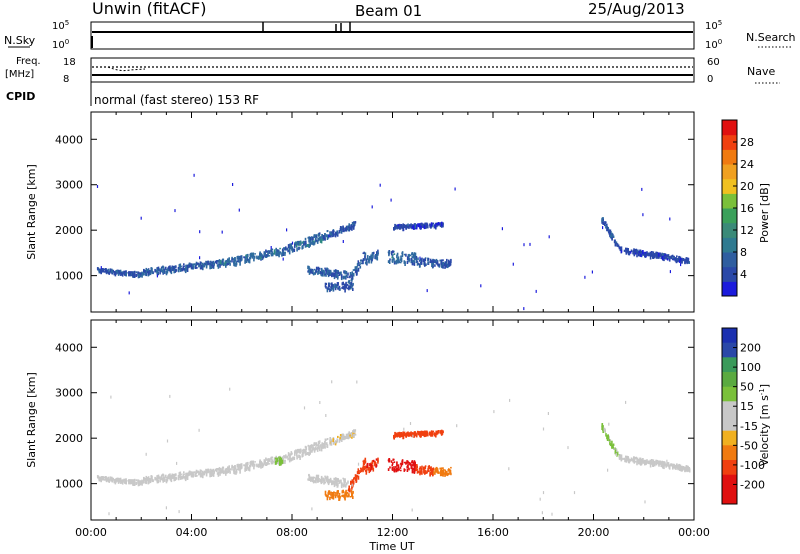 This screenshot has height=554, width=800. What do you see at coordinates (292, 532) in the screenshot?
I see `x-tick-label: 08:00` at bounding box center [292, 532].